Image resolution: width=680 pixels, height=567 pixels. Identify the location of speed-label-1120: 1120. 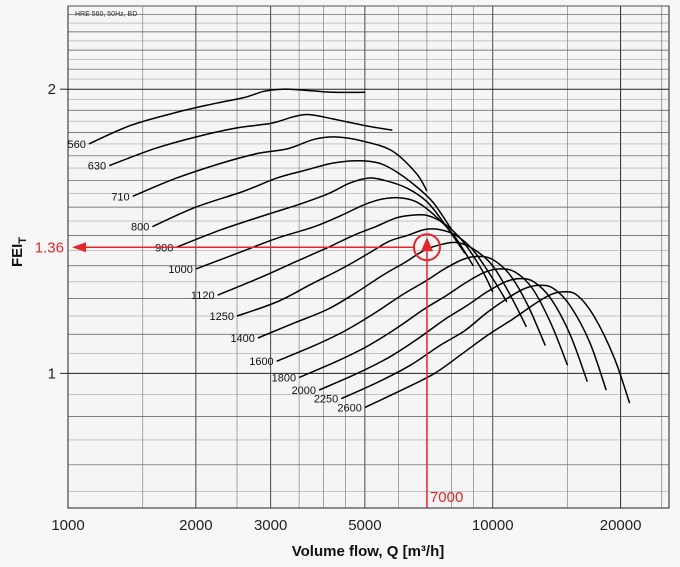
(203, 296).